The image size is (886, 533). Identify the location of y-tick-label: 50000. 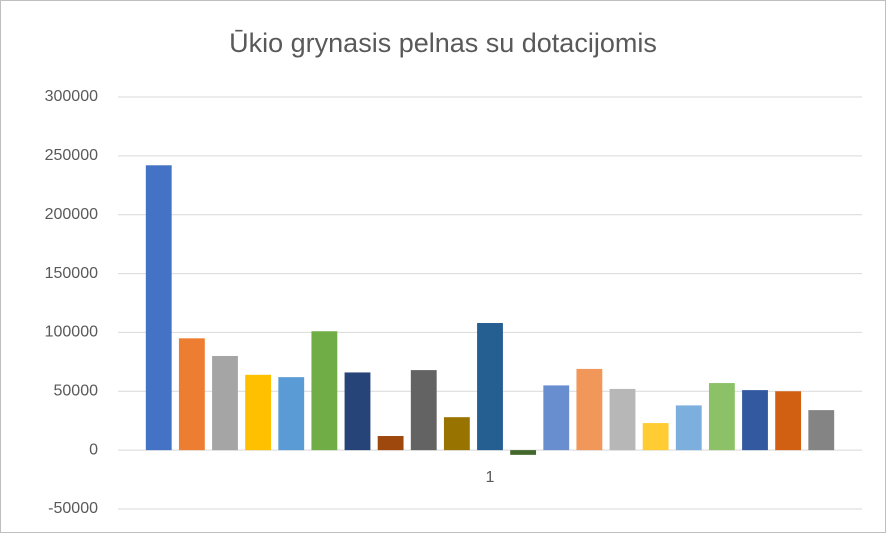
(76, 391).